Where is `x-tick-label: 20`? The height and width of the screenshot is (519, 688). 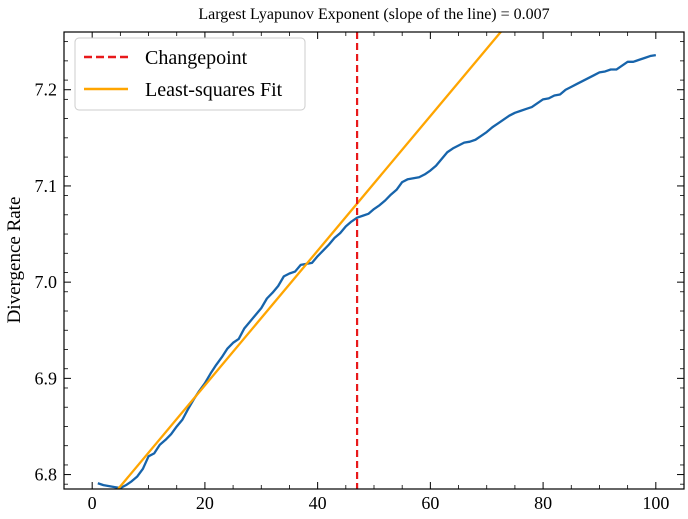
x-tick-label: 20 is located at coordinates (205, 503).